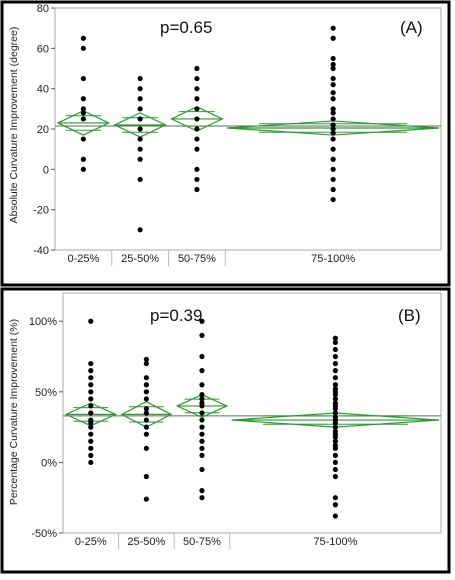  Describe the element at coordinates (140, 259) in the screenshot. I see `x-tick-label: 25-50%` at that location.